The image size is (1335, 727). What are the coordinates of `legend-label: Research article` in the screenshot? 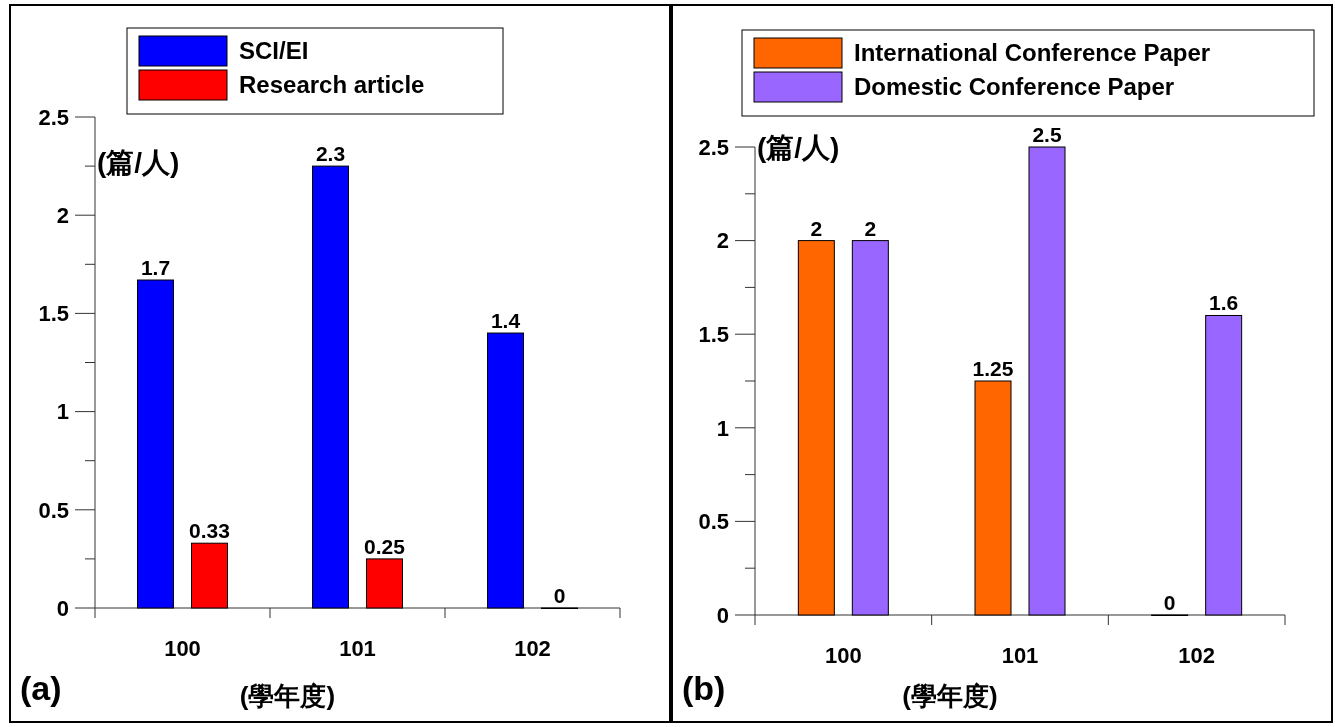 It's located at (332, 85).